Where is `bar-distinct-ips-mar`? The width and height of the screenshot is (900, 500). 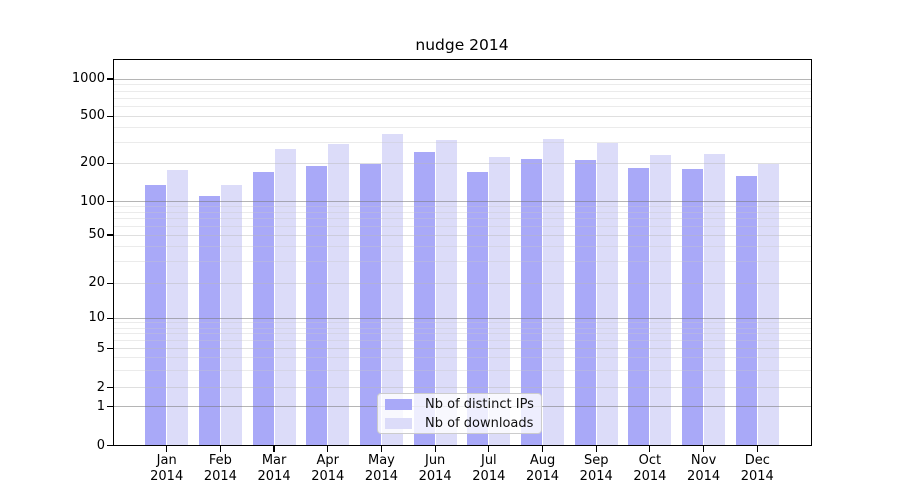 bar-distinct-ips-mar is located at coordinates (263, 309).